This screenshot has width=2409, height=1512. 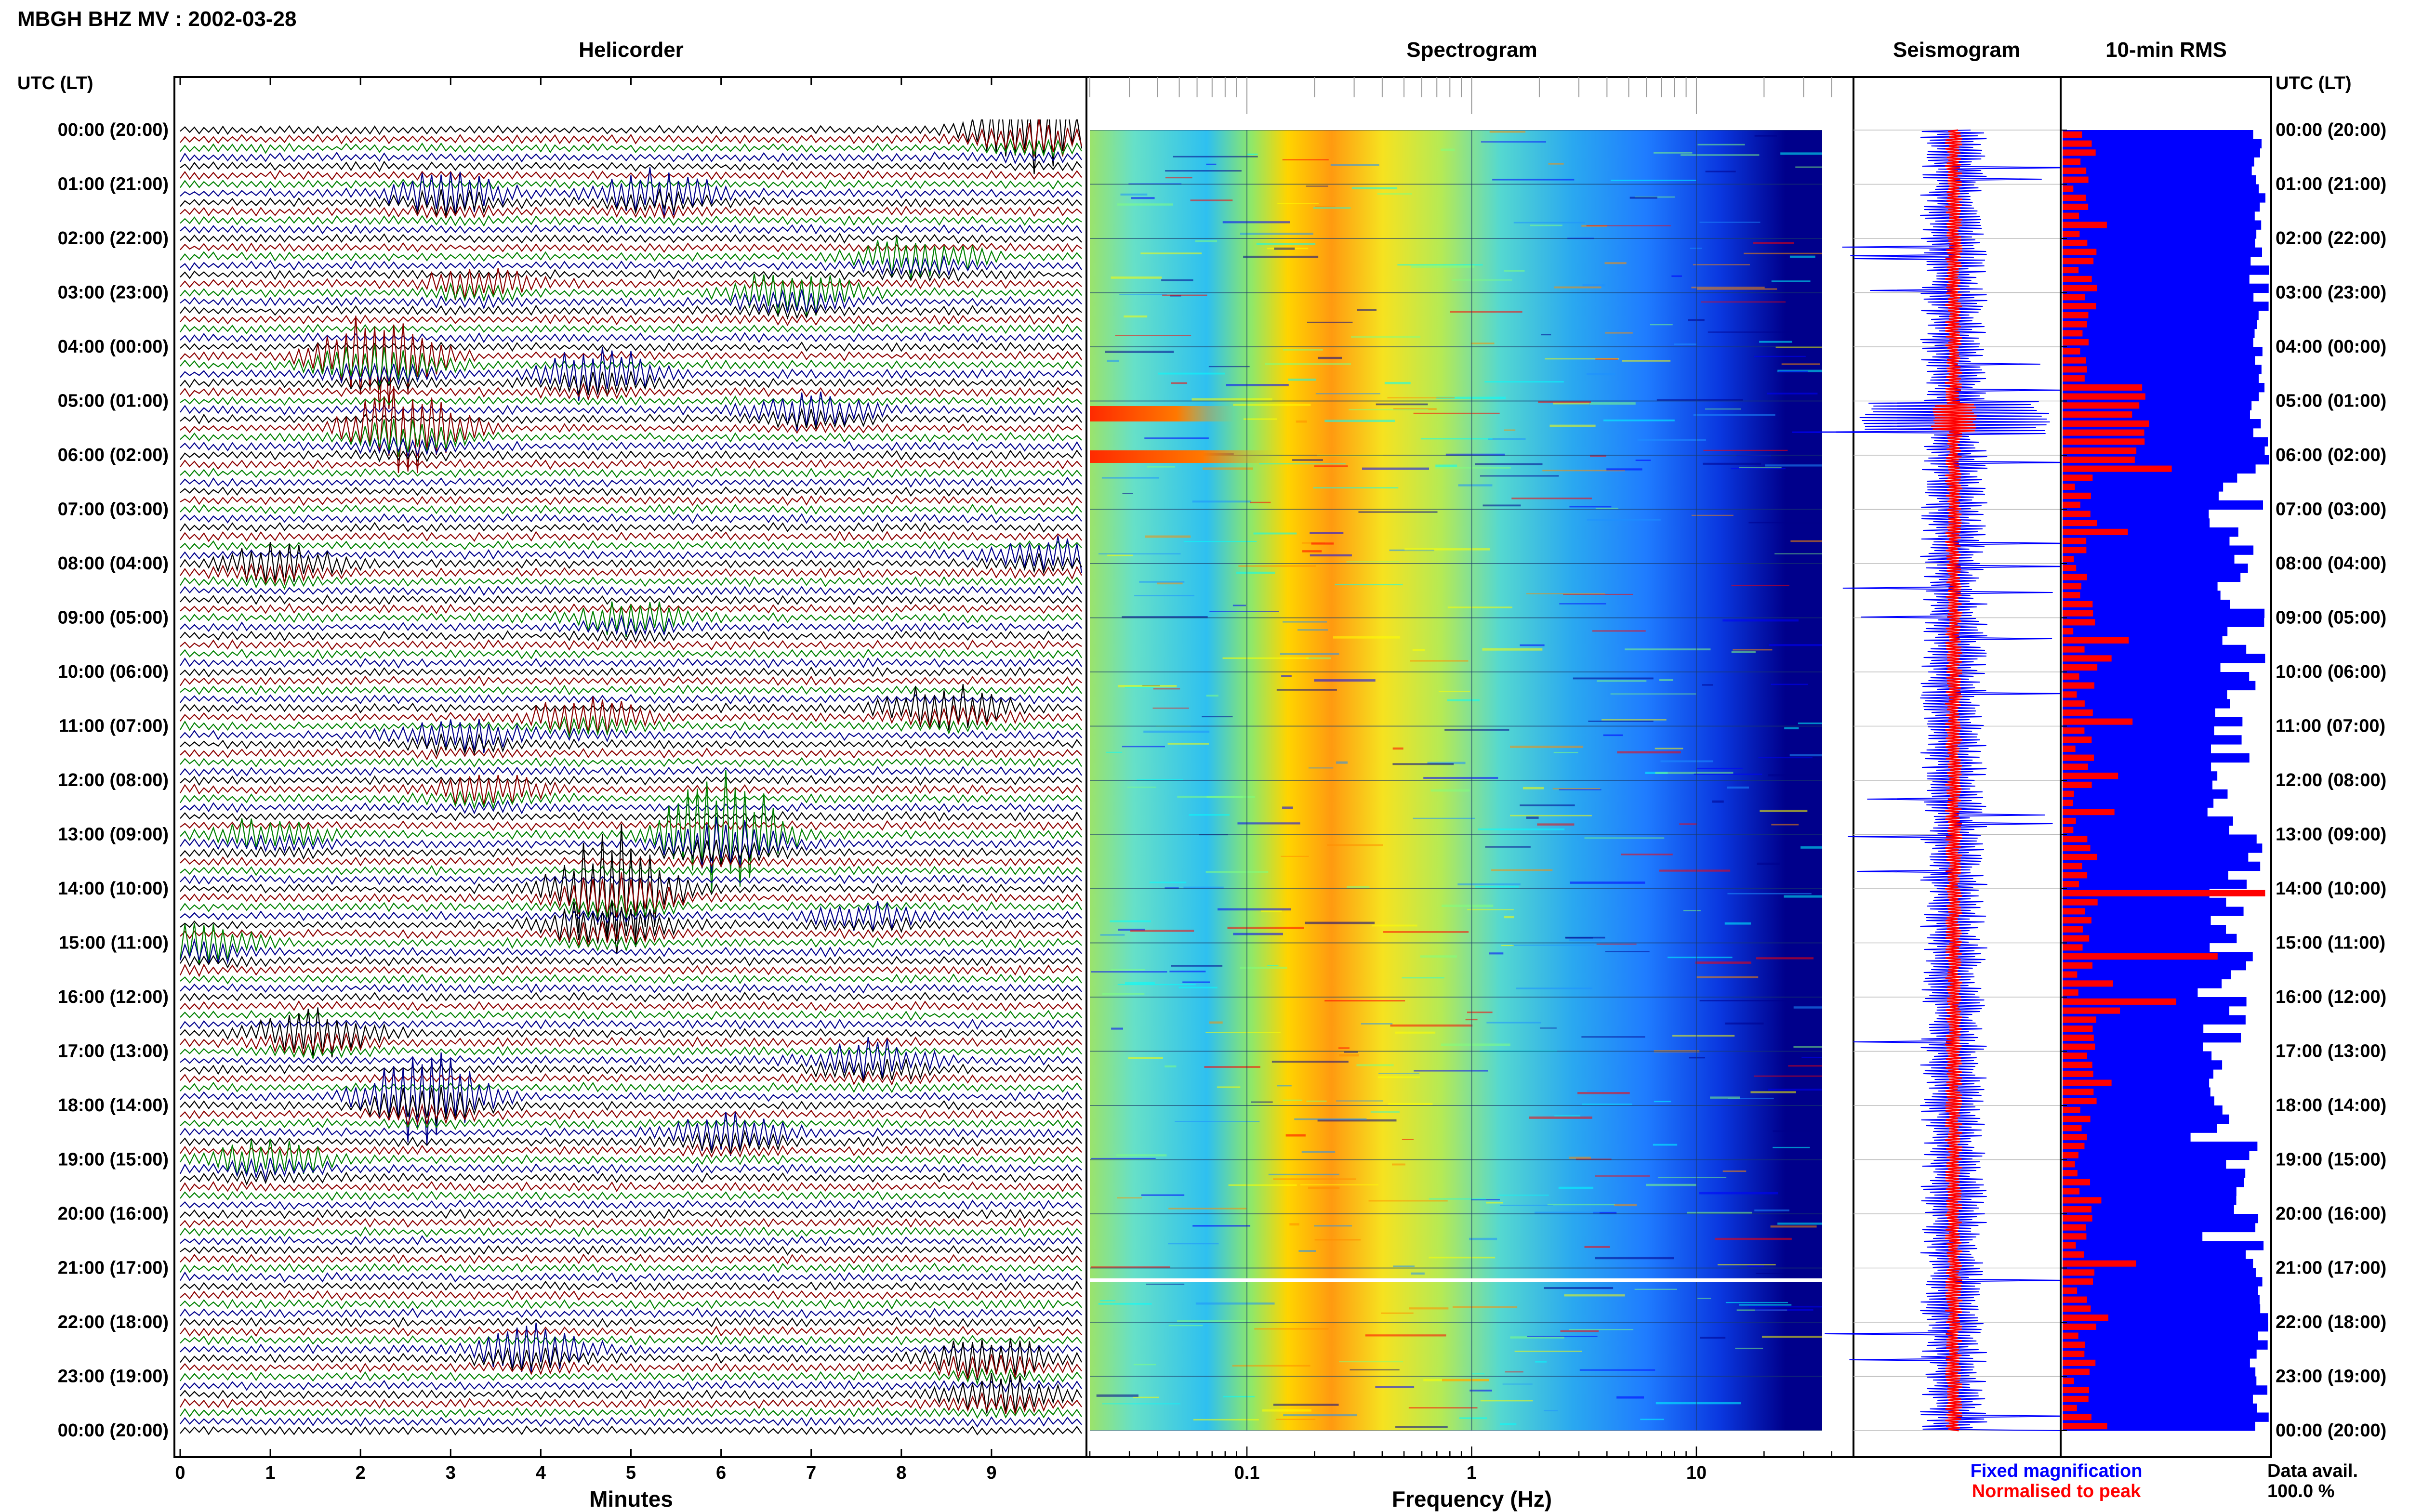 I want to click on spectrogram-tick-label: 10, so click(x=1696, y=1473).